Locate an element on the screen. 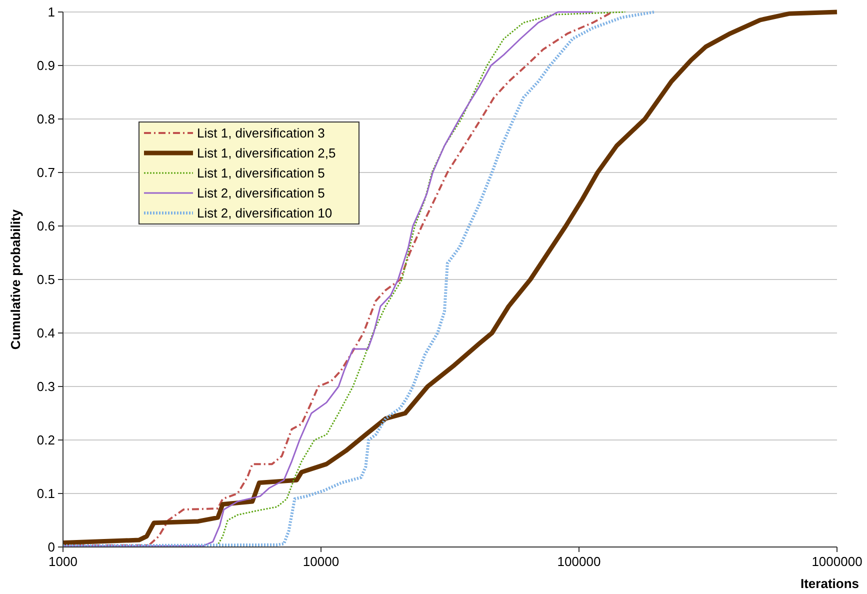 Image resolution: width=867 pixels, height=594 pixels. x-tick-label: 100000 is located at coordinates (579, 561).